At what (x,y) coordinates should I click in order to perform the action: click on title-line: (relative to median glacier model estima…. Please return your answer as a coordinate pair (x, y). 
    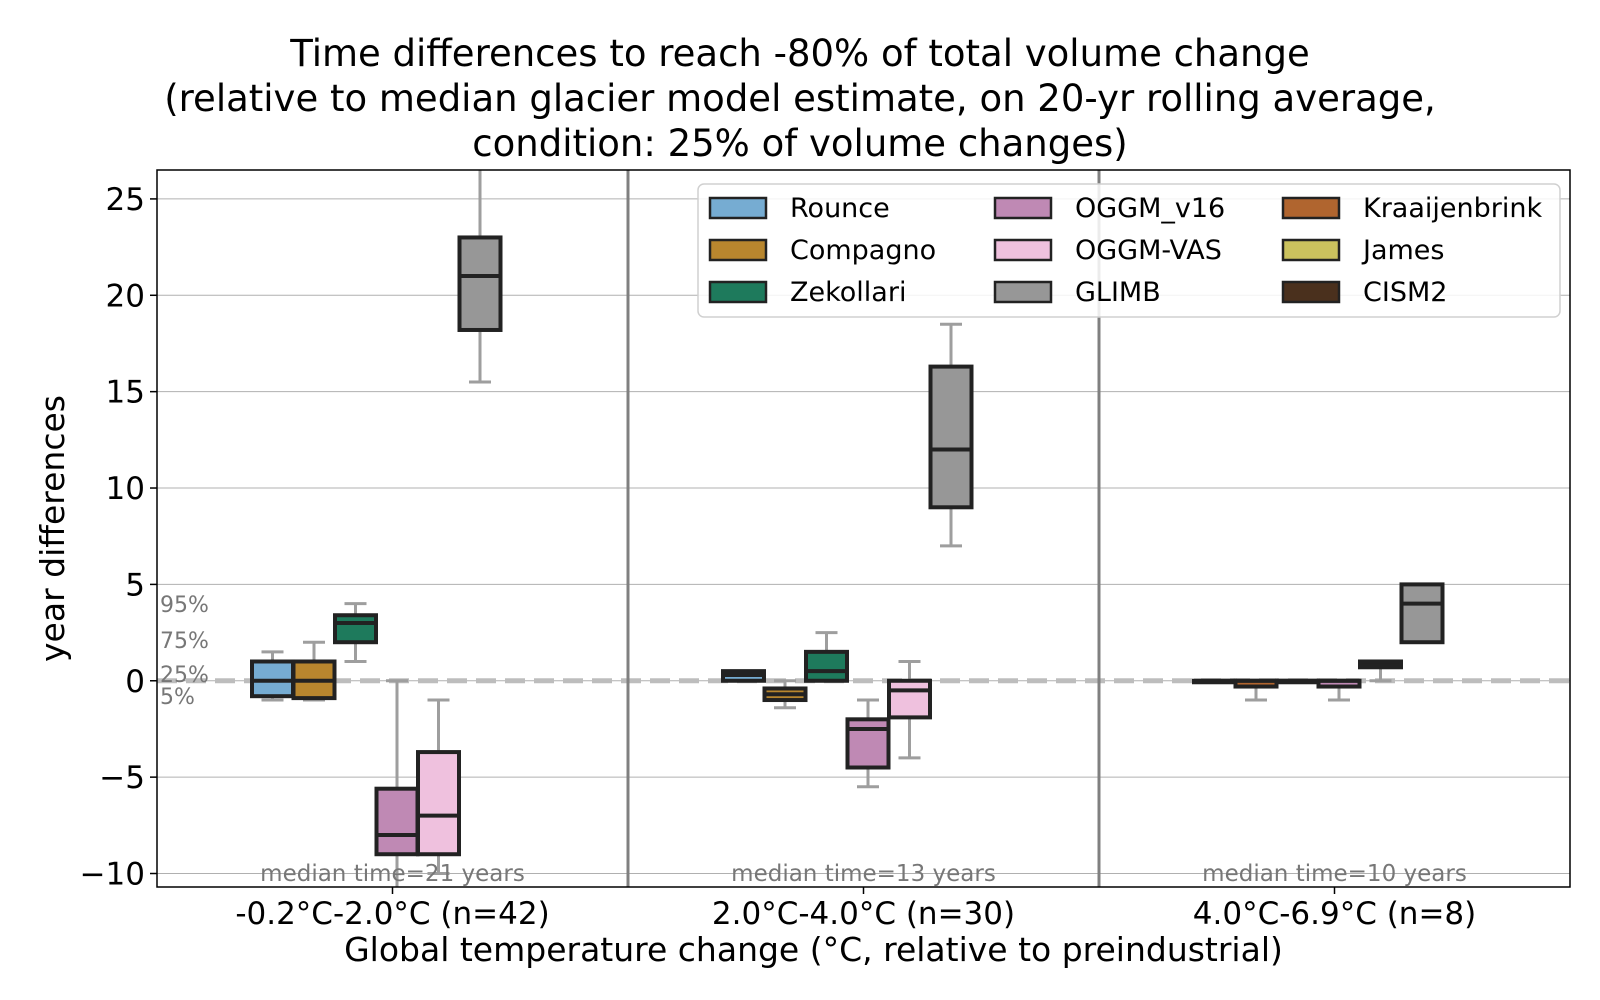
    Looking at the image, I should click on (800, 98).